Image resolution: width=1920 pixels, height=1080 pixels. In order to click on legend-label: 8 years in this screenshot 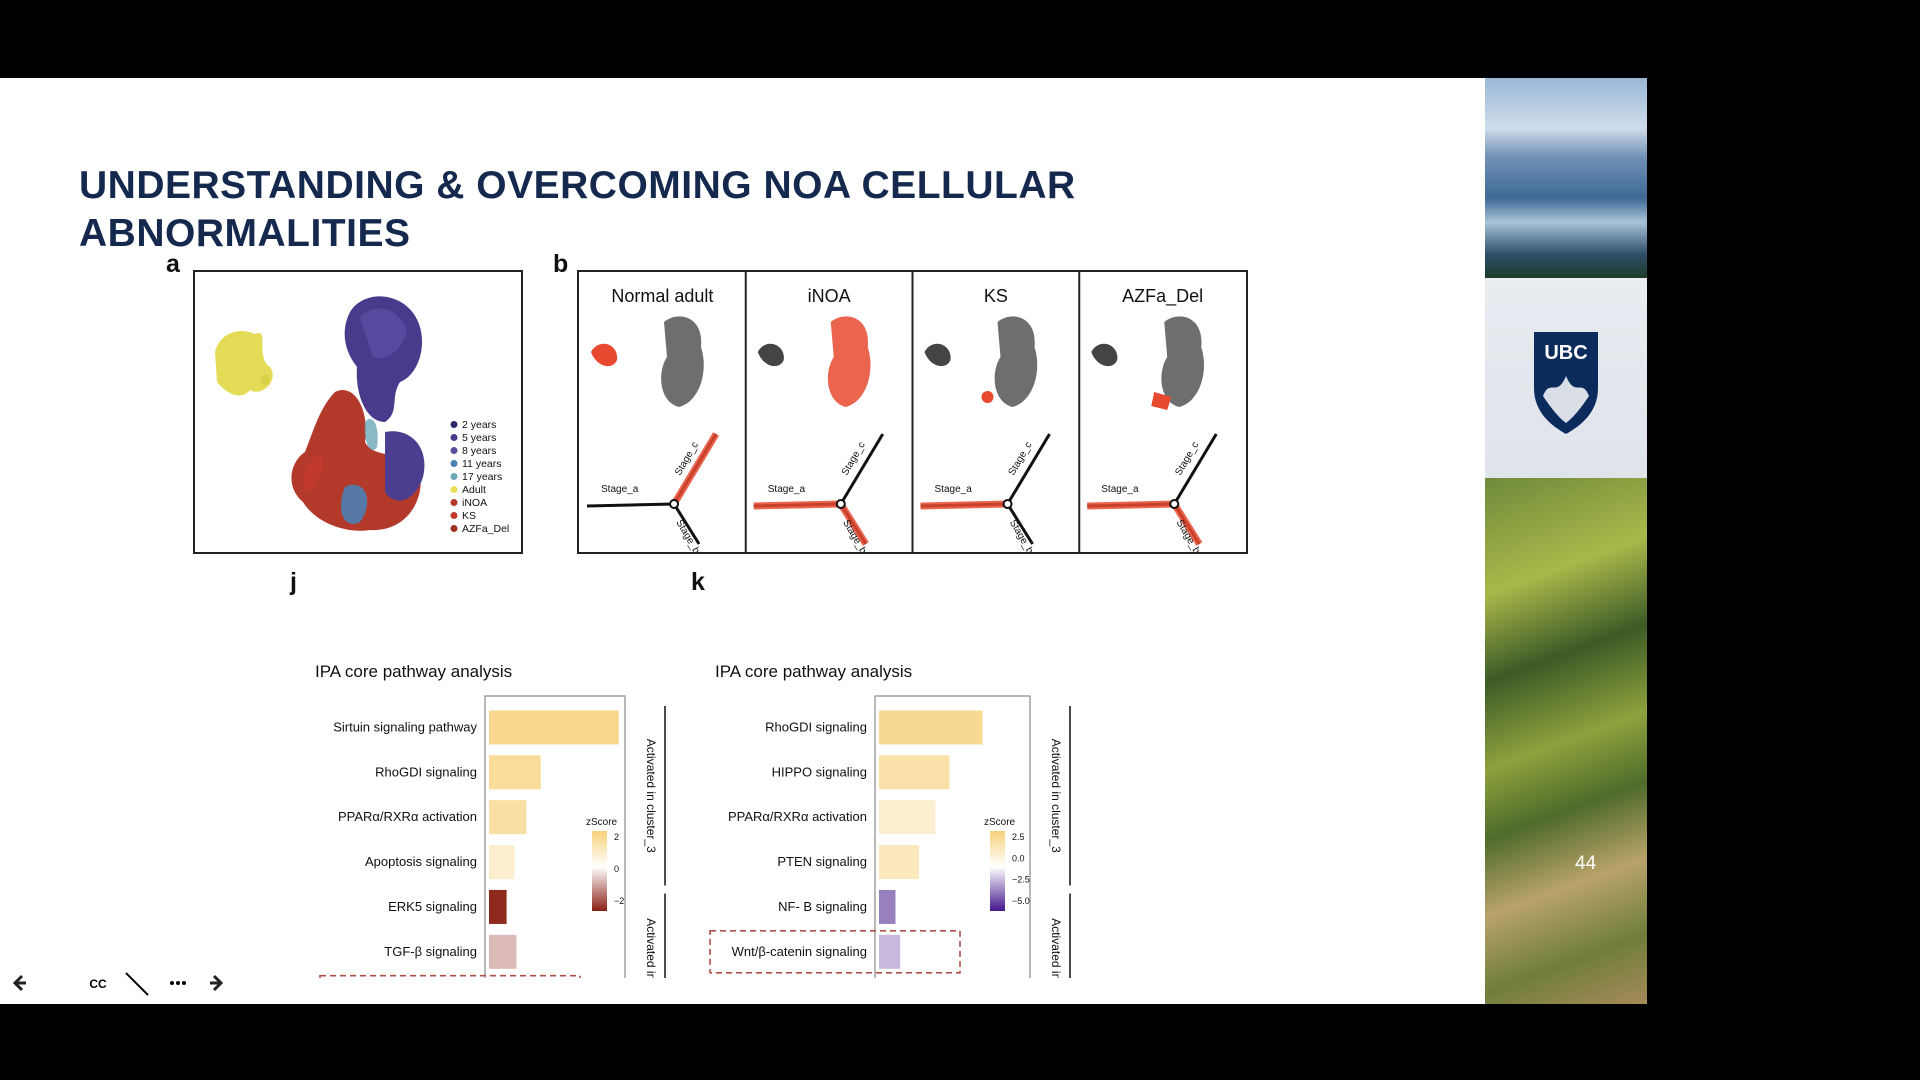, I will do `click(479, 451)`.